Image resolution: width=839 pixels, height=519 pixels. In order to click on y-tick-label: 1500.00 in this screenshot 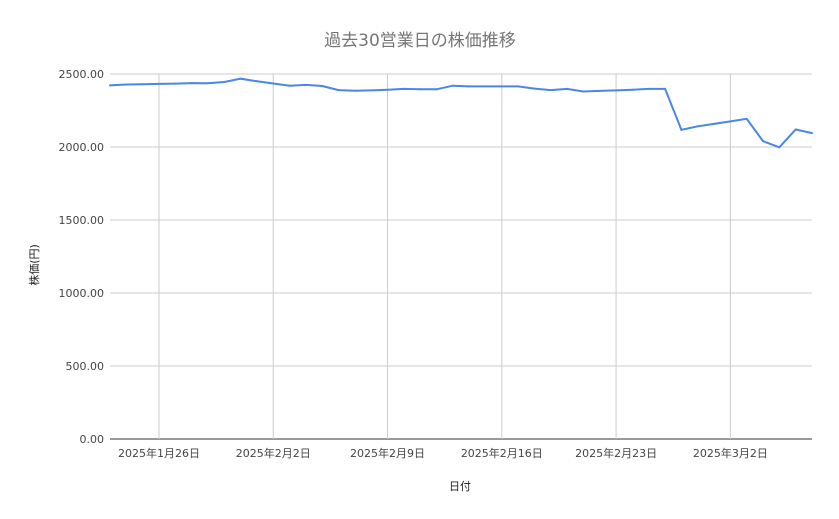, I will do `click(82, 220)`.